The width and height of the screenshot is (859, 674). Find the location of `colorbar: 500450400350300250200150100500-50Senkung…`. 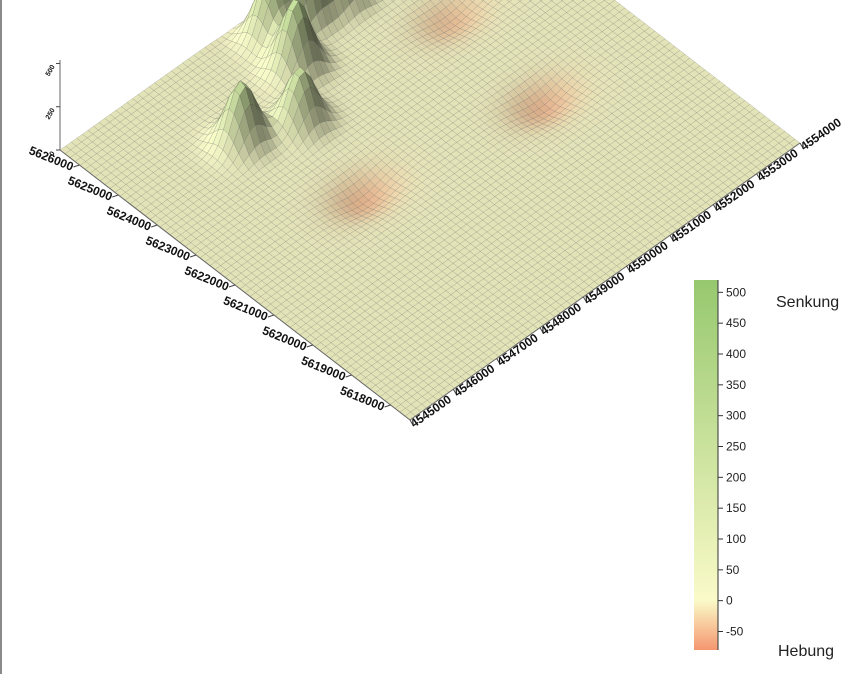

colorbar: 500450400350300250200150100500-50Senkung… is located at coordinates (766, 470).